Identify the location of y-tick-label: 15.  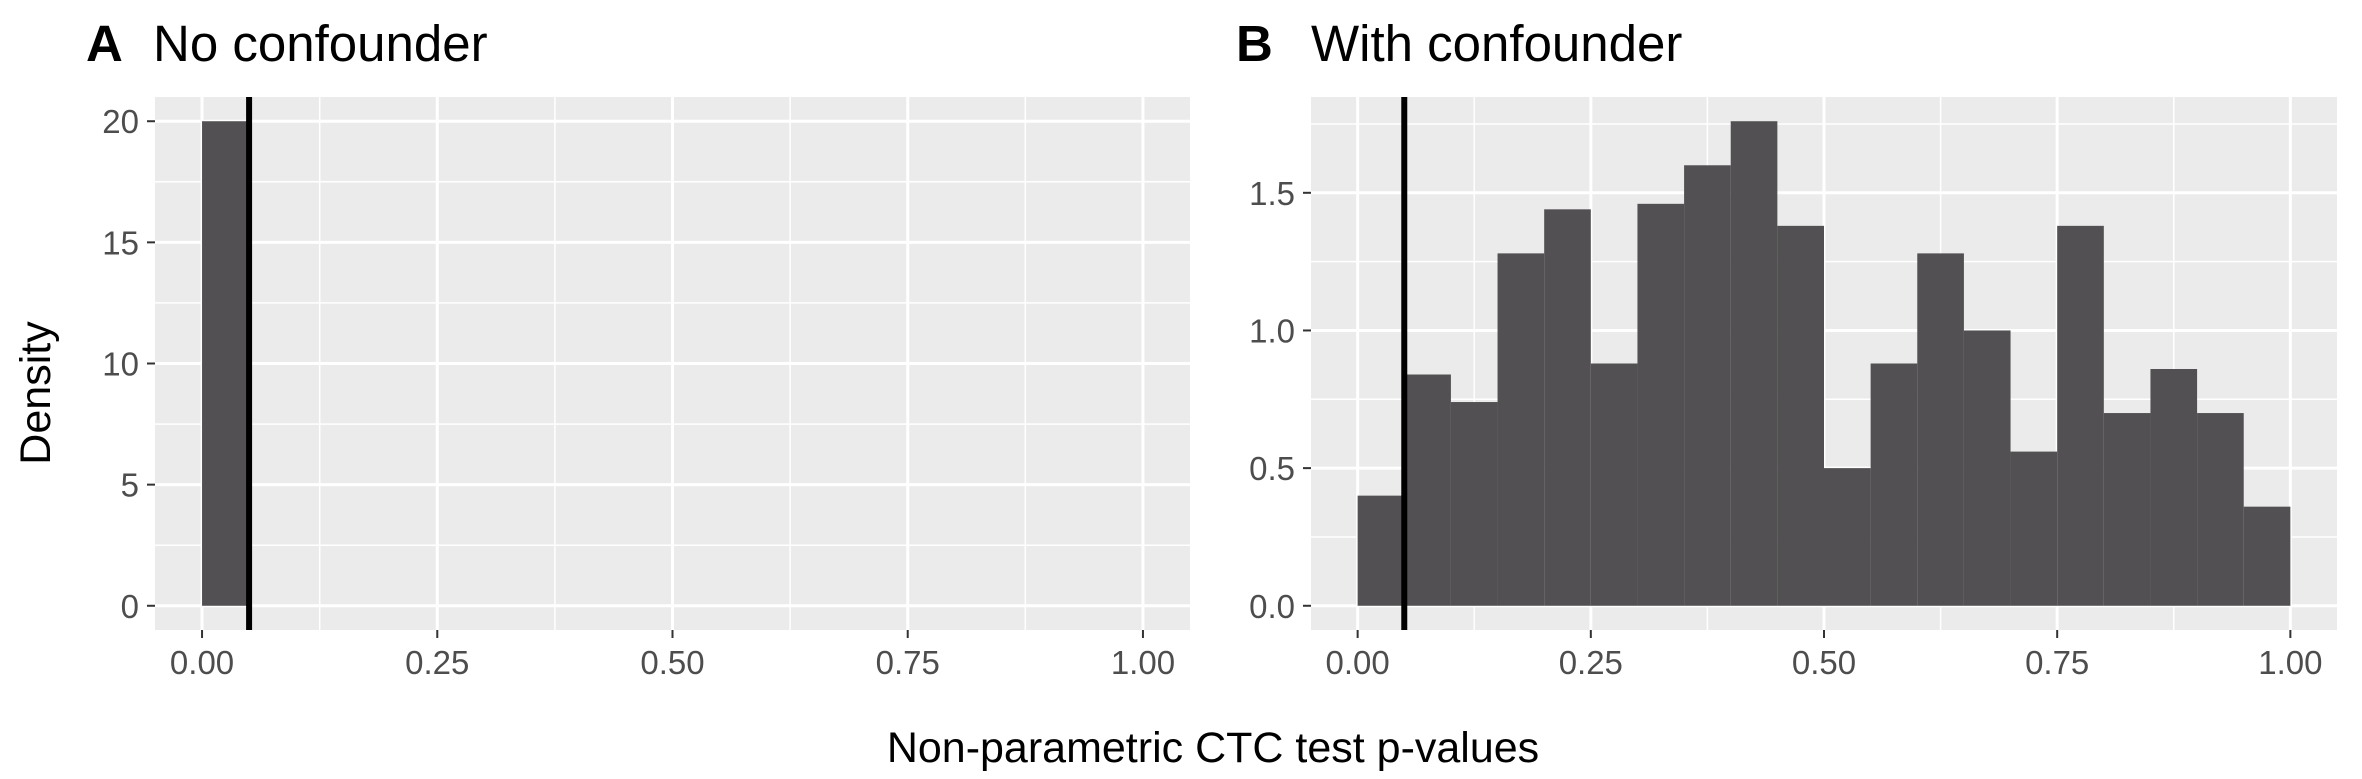
(120, 242).